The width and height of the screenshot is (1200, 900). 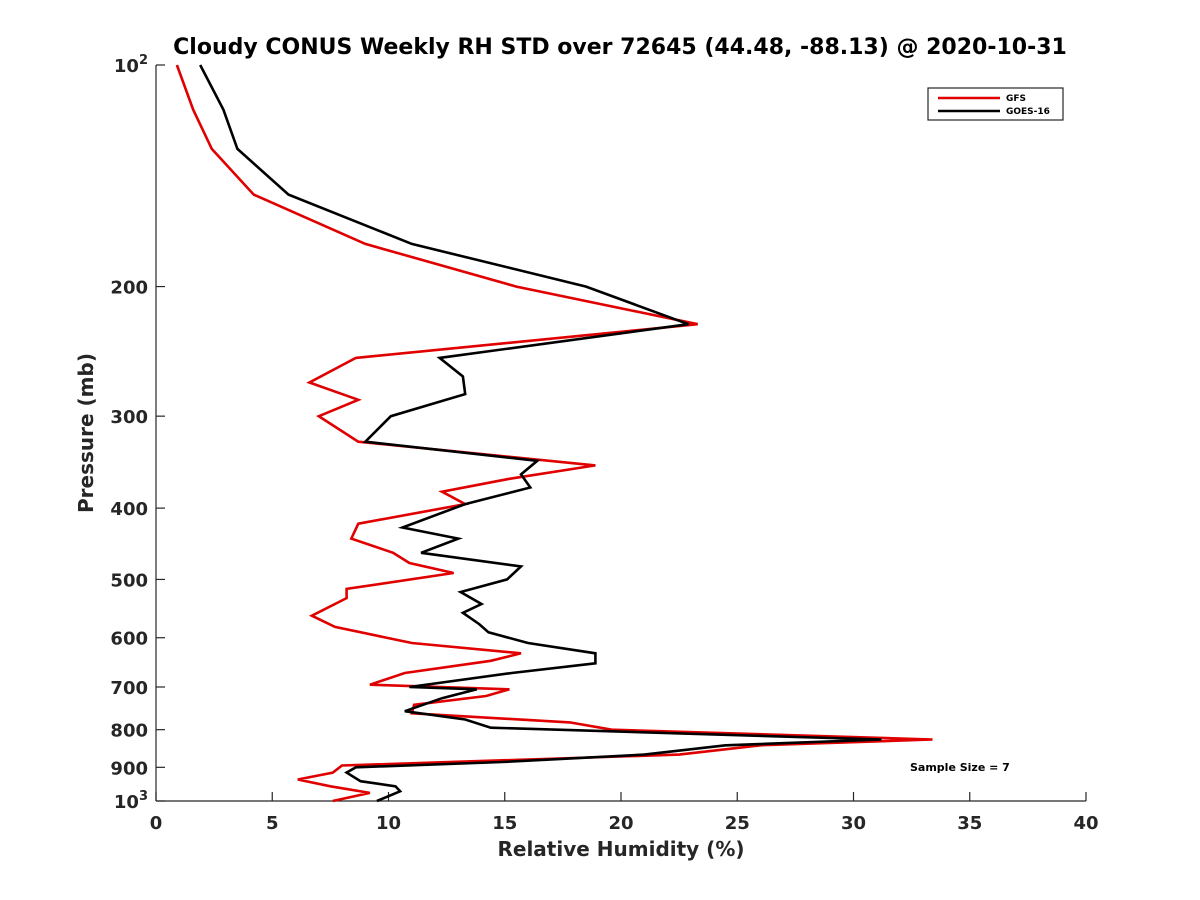 I want to click on x-tick-label: 10, so click(x=388, y=823).